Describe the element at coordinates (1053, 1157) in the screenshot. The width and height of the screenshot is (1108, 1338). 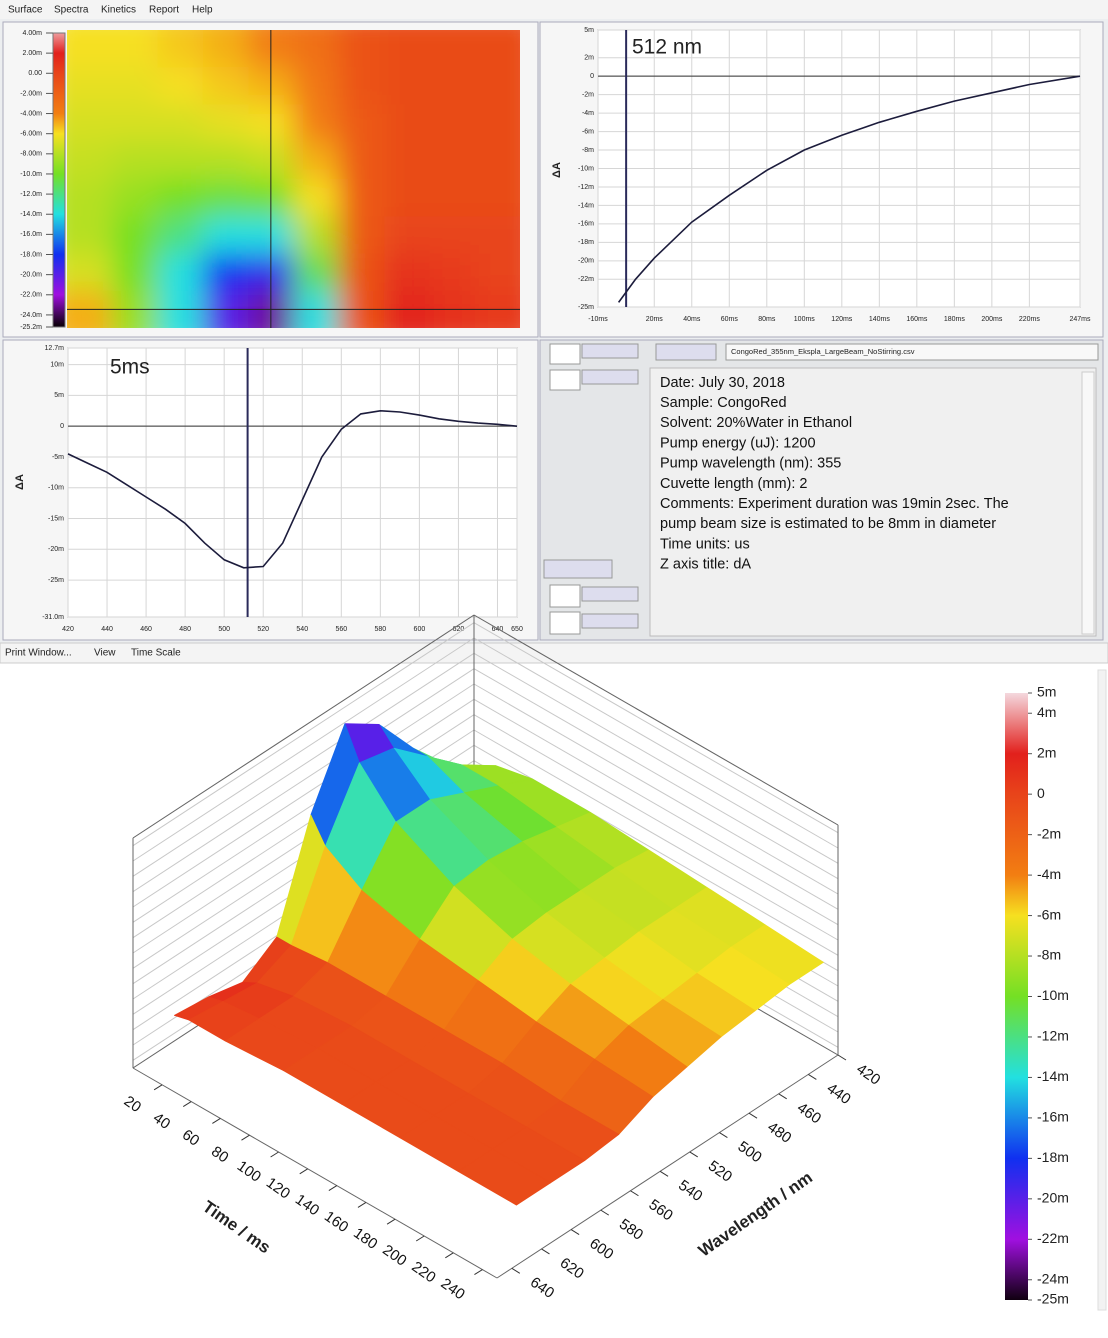
I see `colorbar-tick-label: -18m` at that location.